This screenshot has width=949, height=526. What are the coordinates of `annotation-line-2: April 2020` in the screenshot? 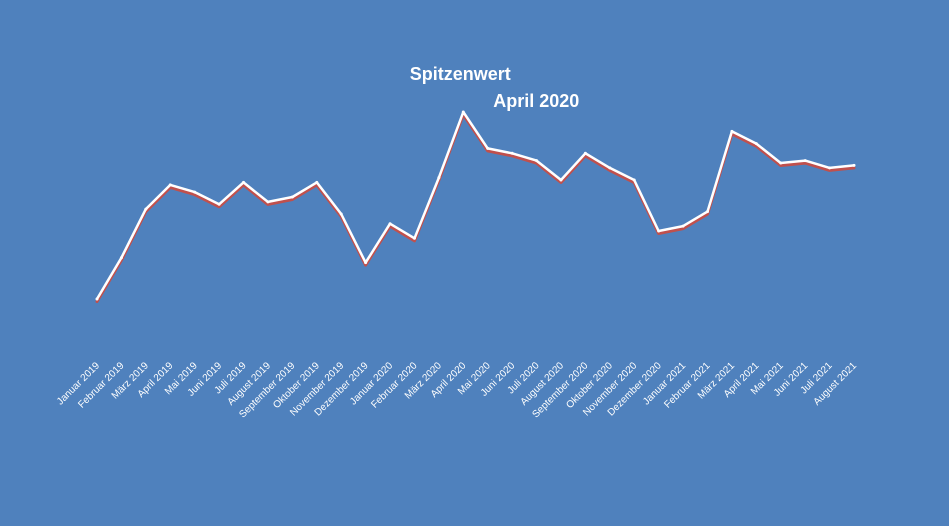 It's located at (536, 101).